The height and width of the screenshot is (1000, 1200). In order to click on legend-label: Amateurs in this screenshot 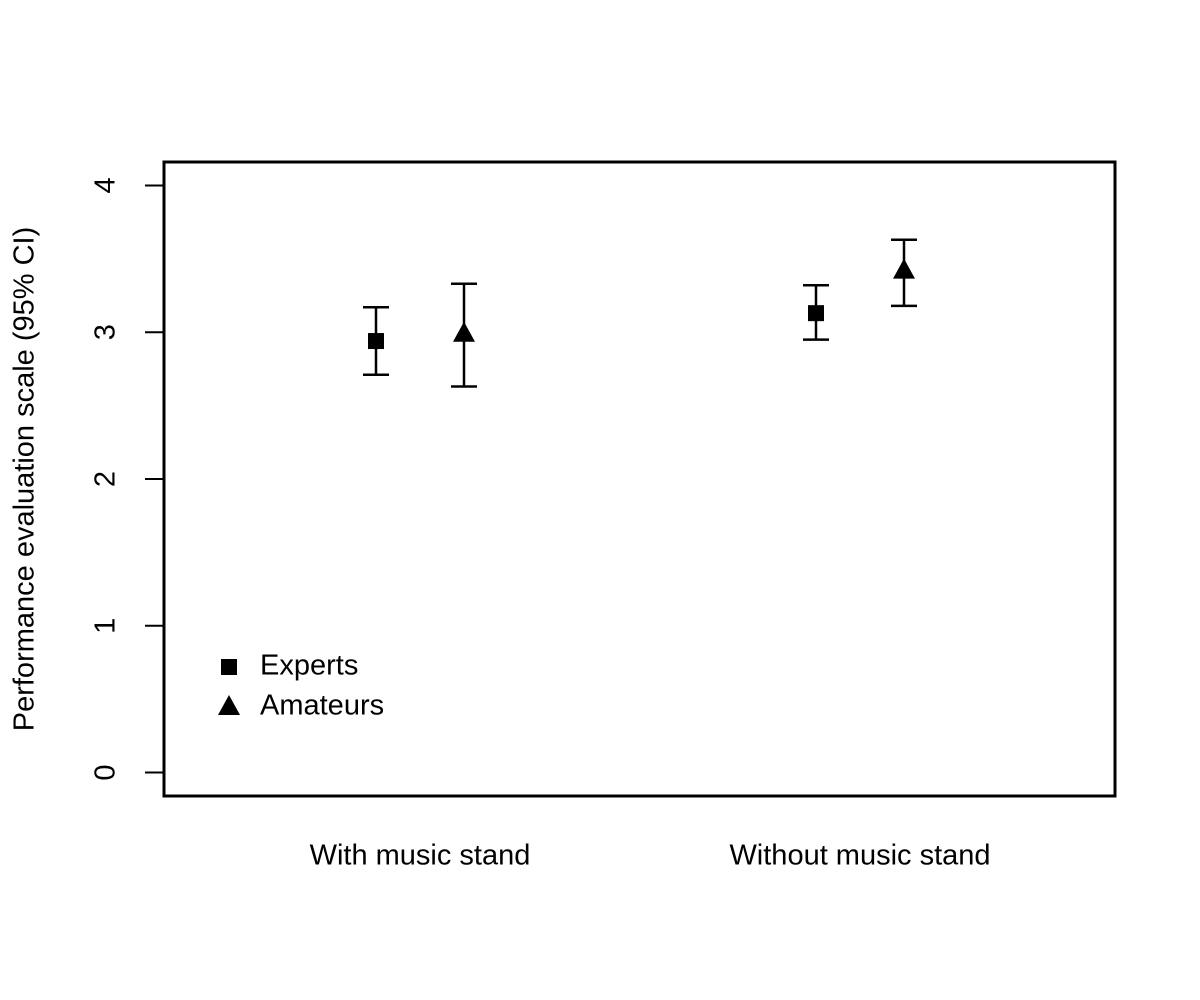, I will do `click(322, 706)`.